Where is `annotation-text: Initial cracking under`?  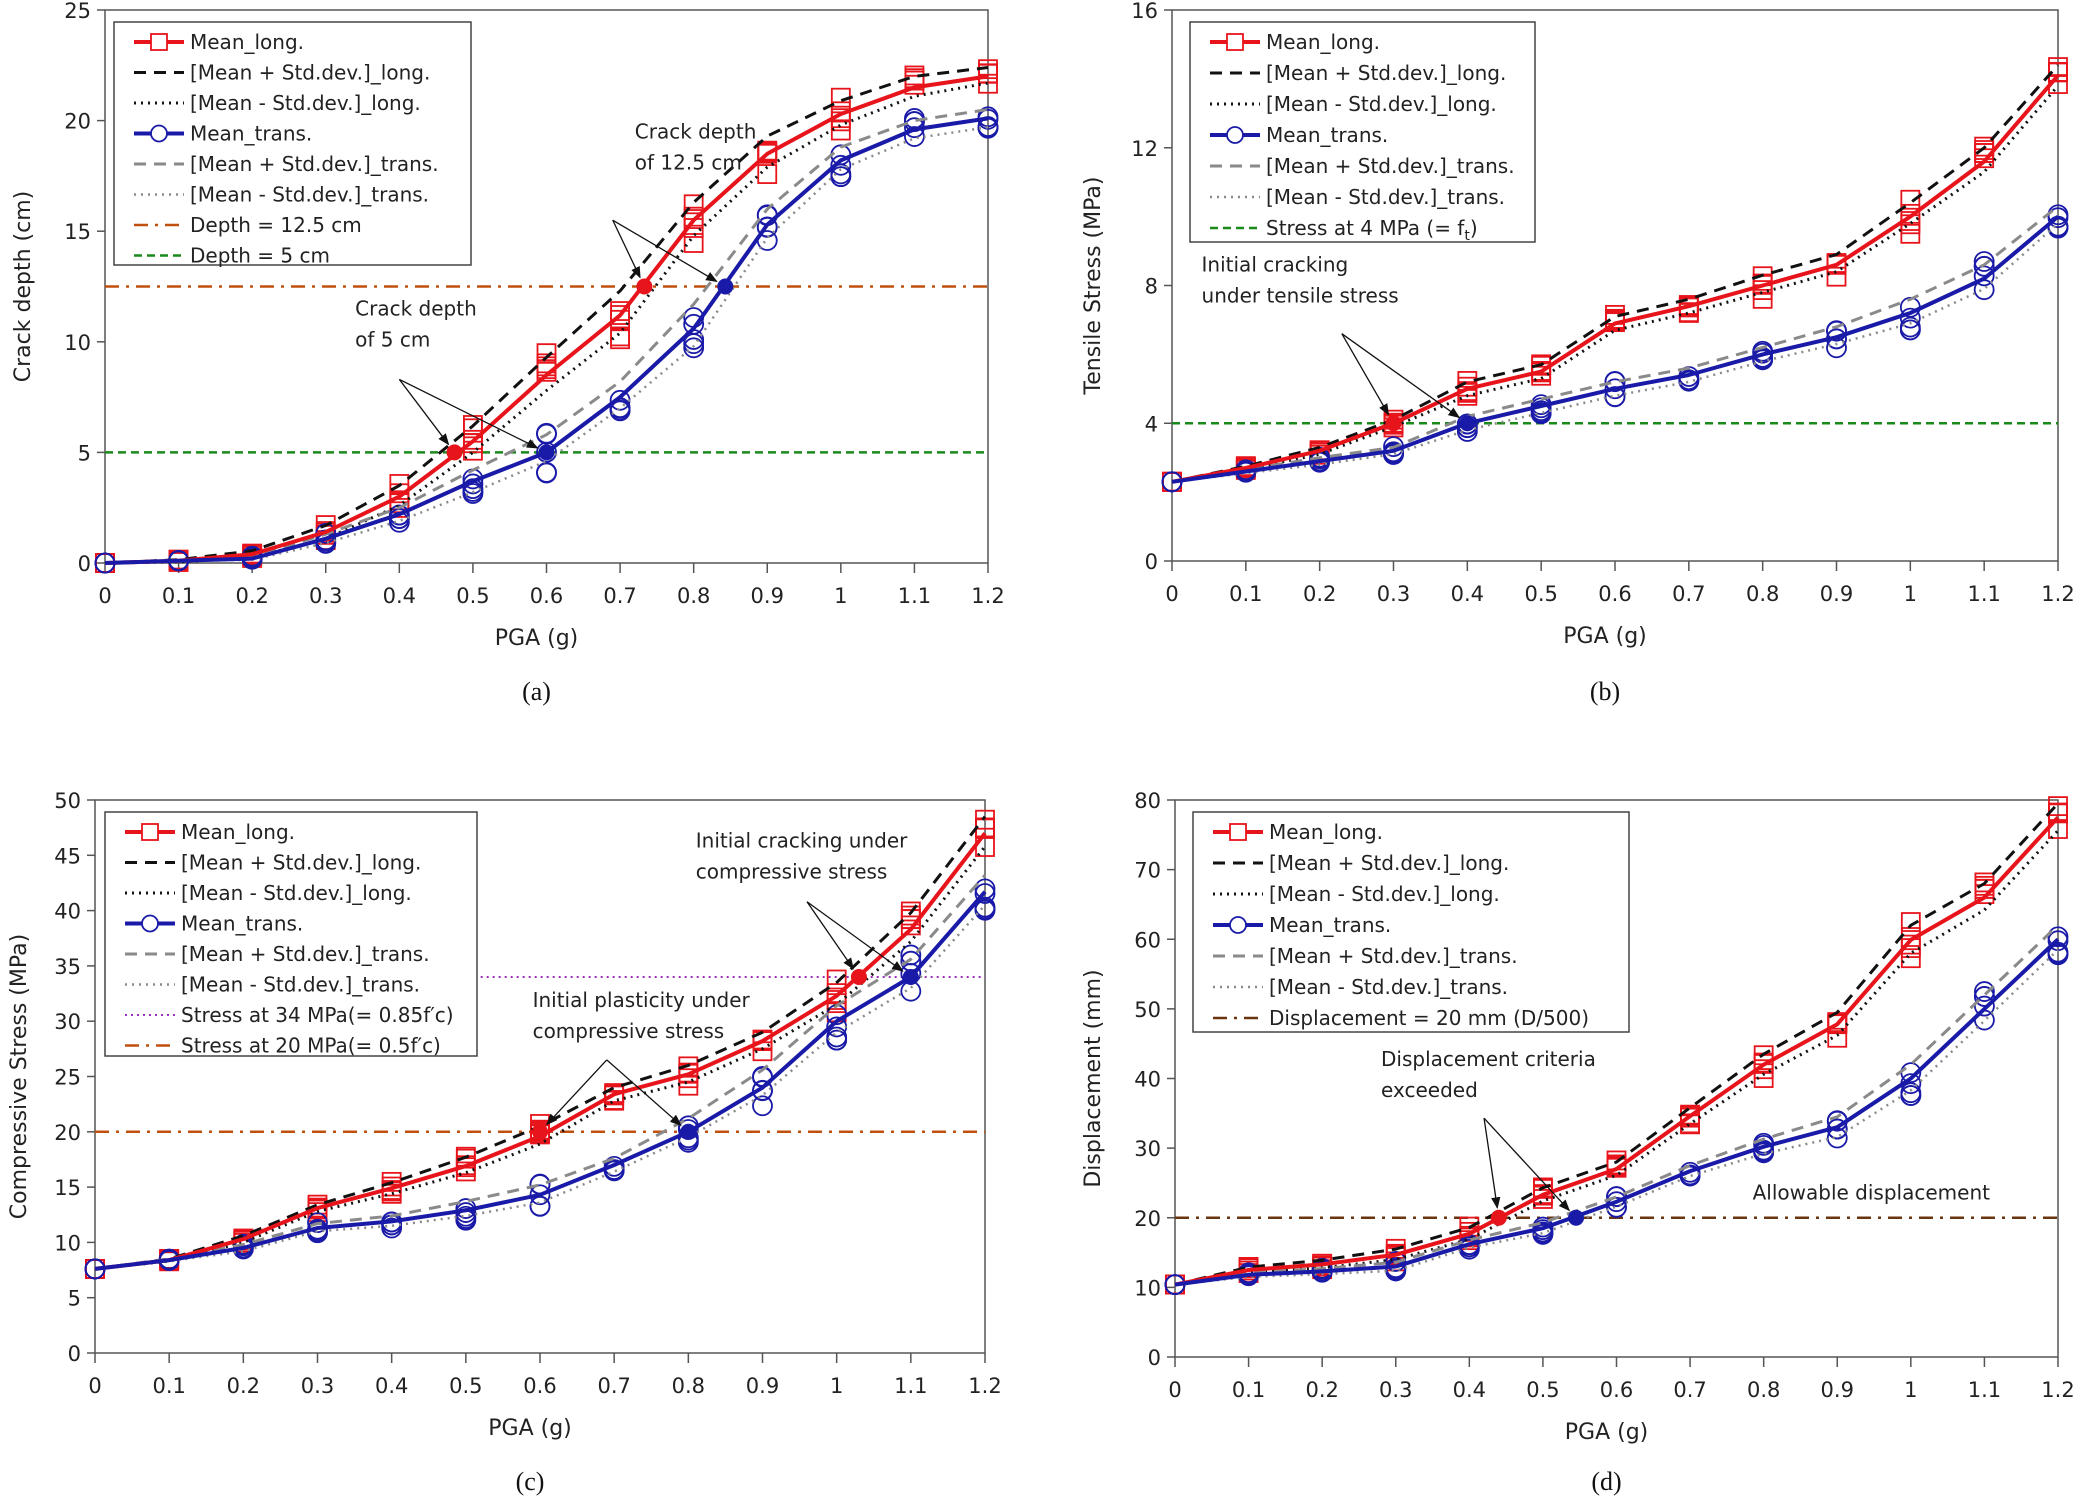 annotation-text: Initial cracking under is located at coordinates (802, 841).